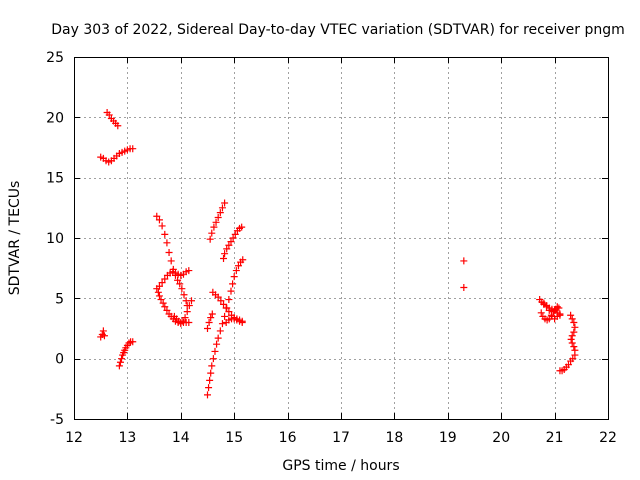  What do you see at coordinates (59, 360) in the screenshot?
I see `y-tick-label: 0` at bounding box center [59, 360].